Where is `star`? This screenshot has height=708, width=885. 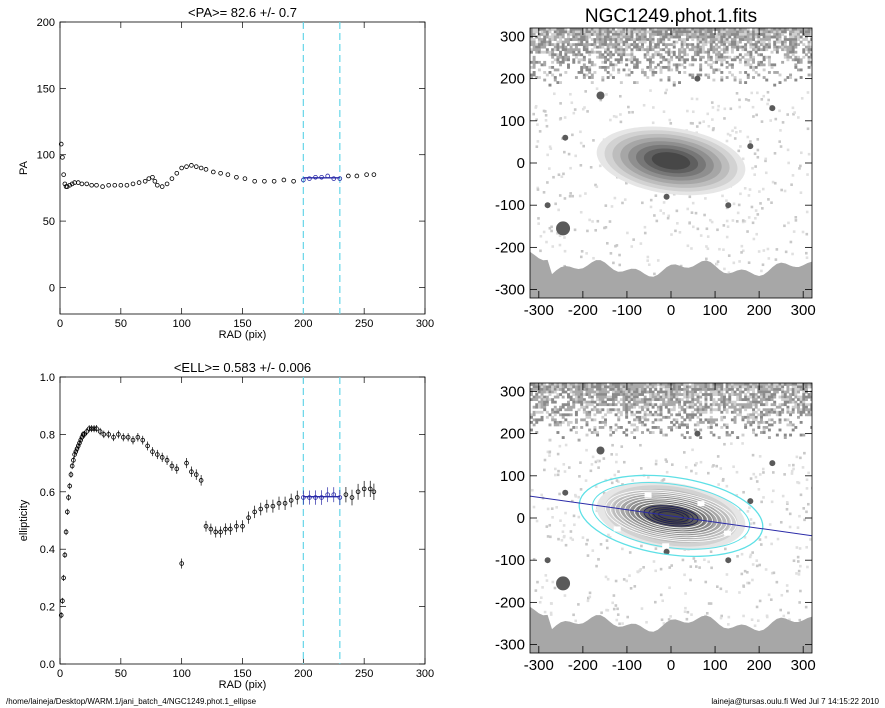 star is located at coordinates (697, 433).